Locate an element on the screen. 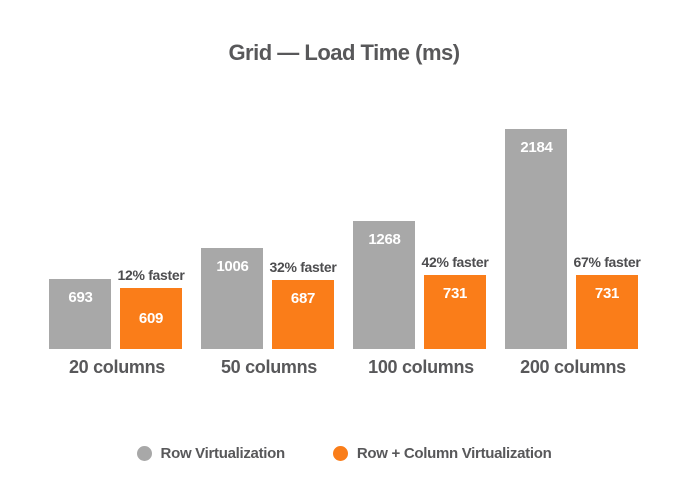 The image size is (688, 500). faster-annotation: 32% faster is located at coordinates (303, 267).